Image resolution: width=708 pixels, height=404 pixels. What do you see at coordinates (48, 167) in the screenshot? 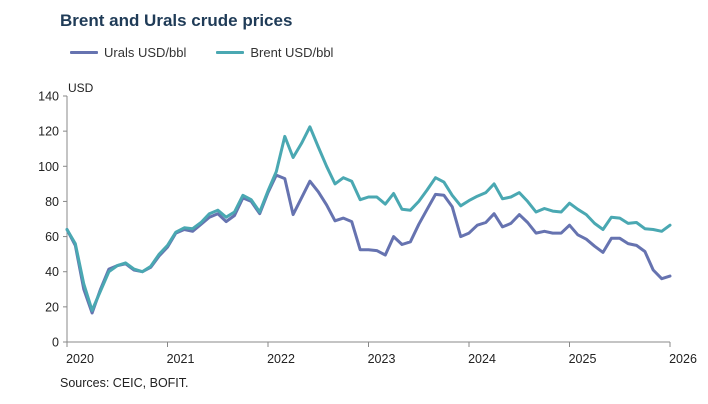
I see `y-tick-label: 100` at bounding box center [48, 167].